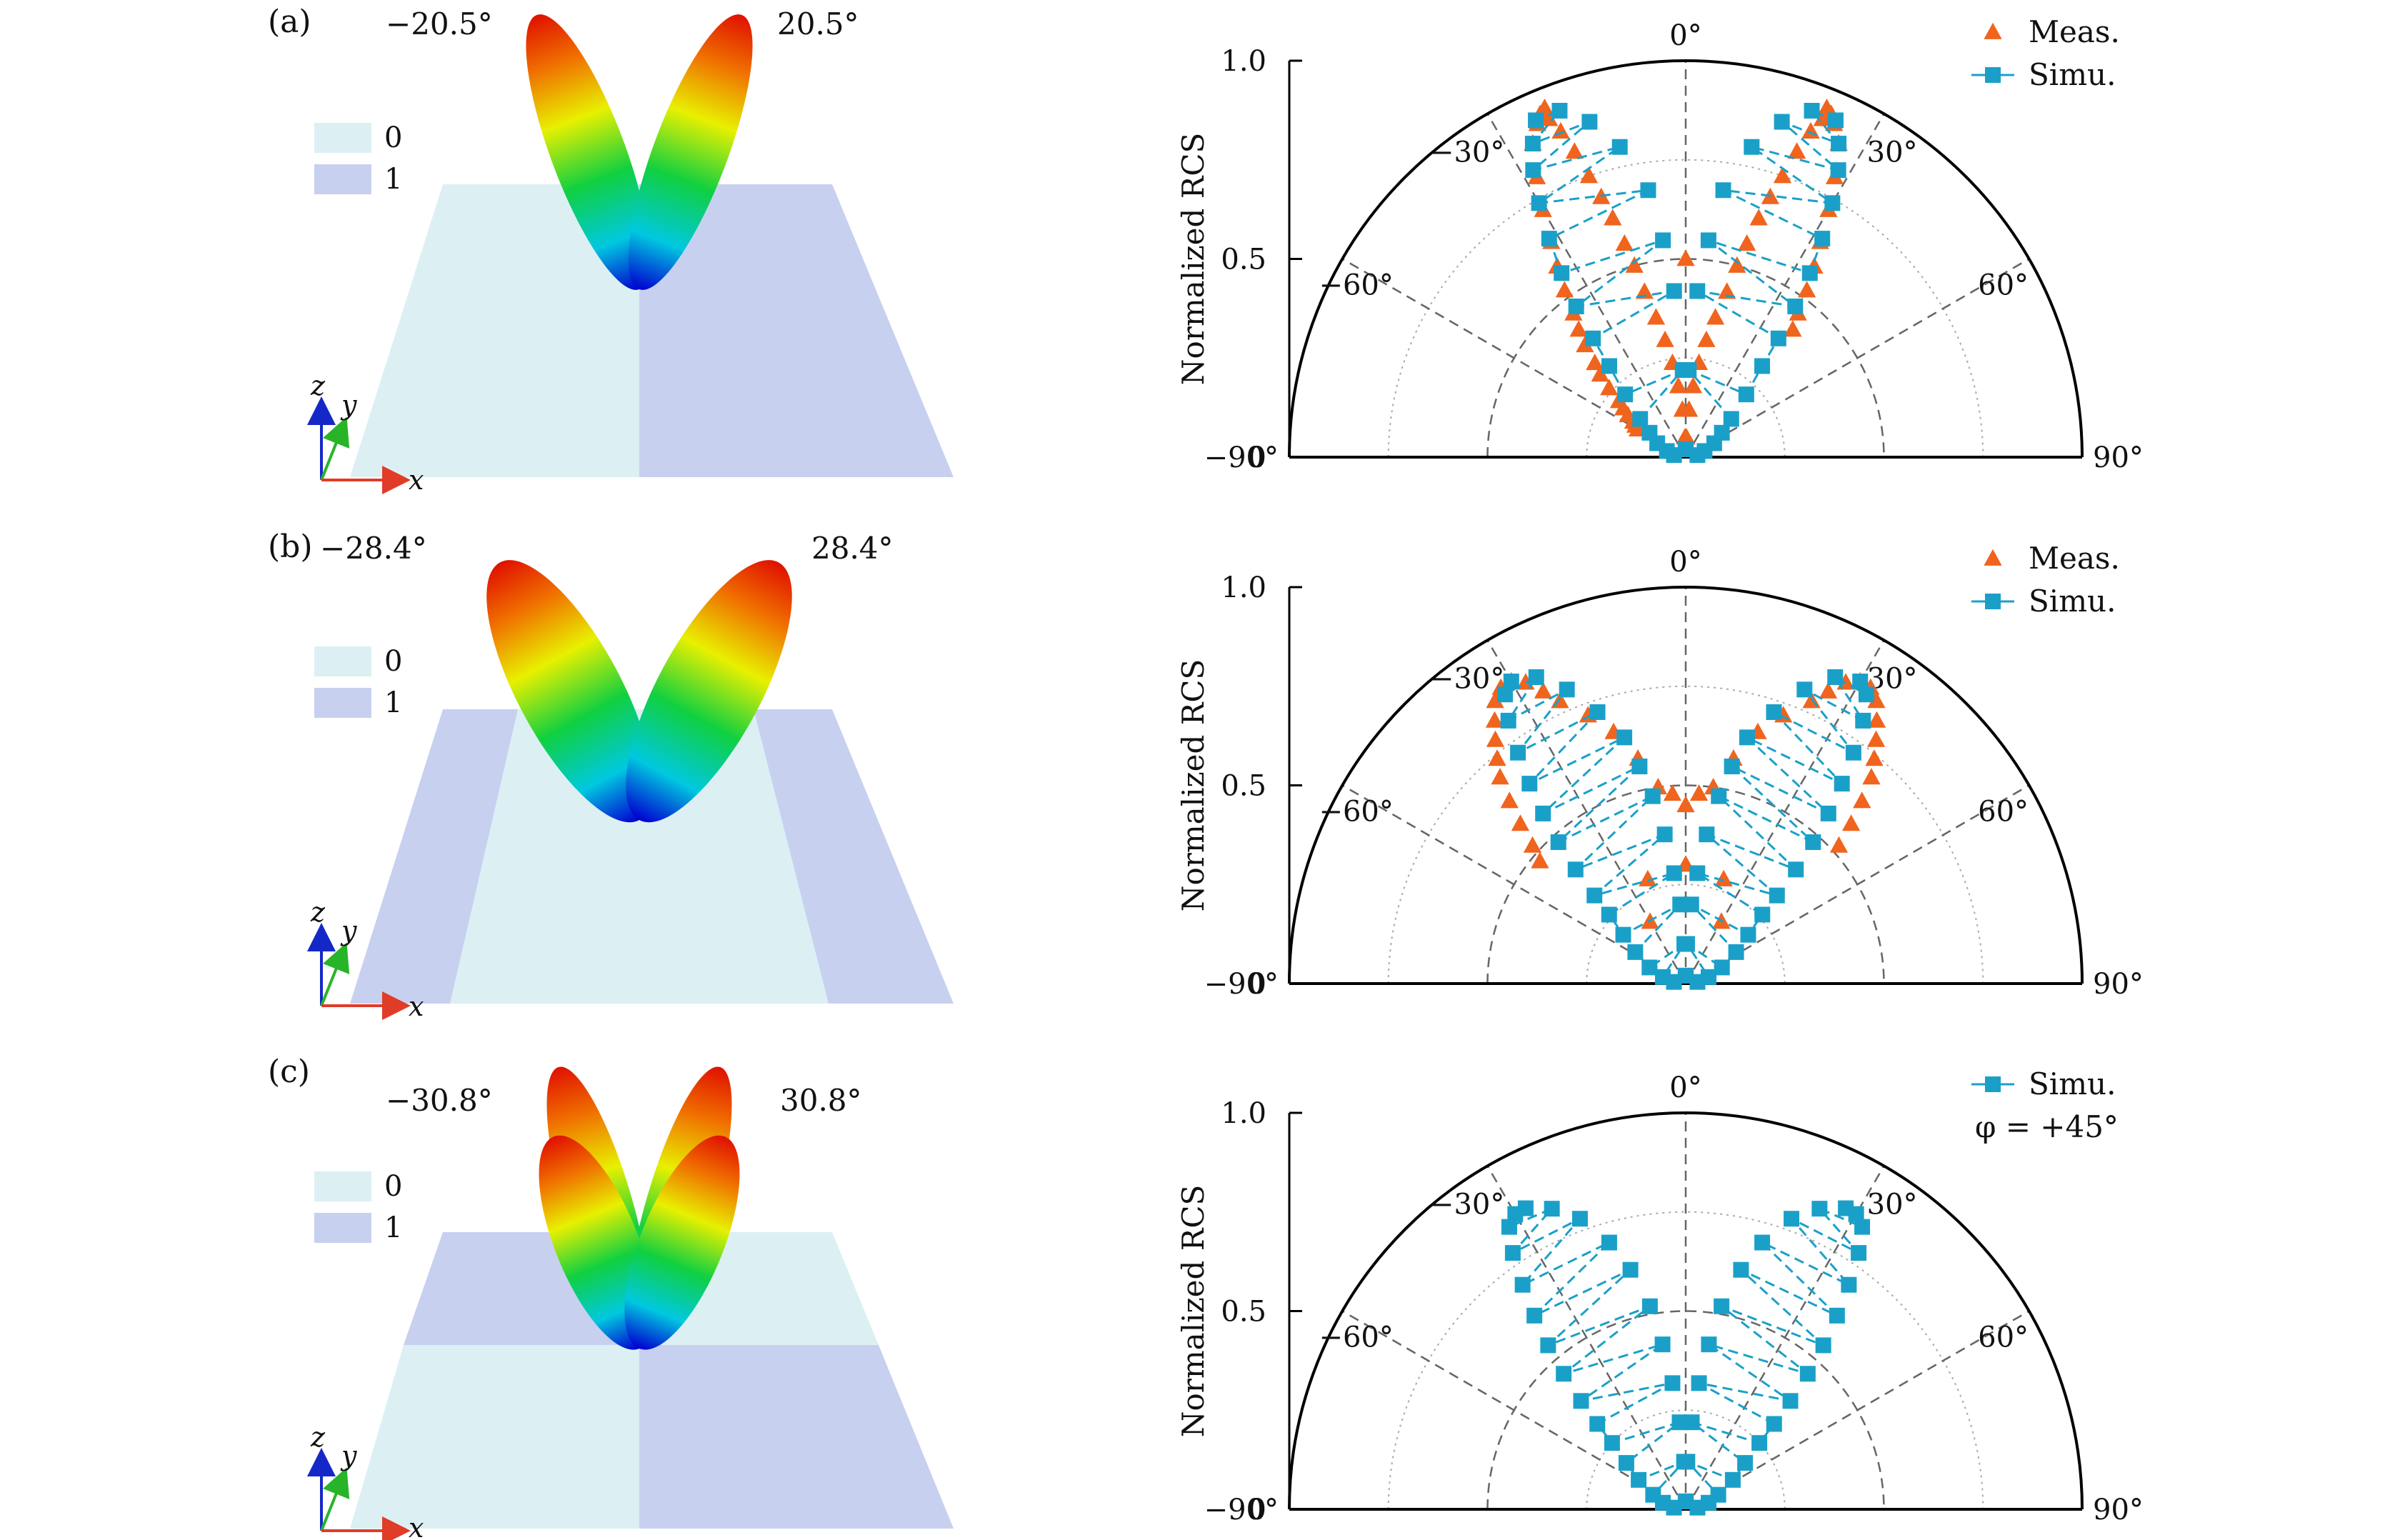 The width and height of the screenshot is (2390, 1540). I want to click on polarization-annotation: φ = +45°, so click(2047, 1126).